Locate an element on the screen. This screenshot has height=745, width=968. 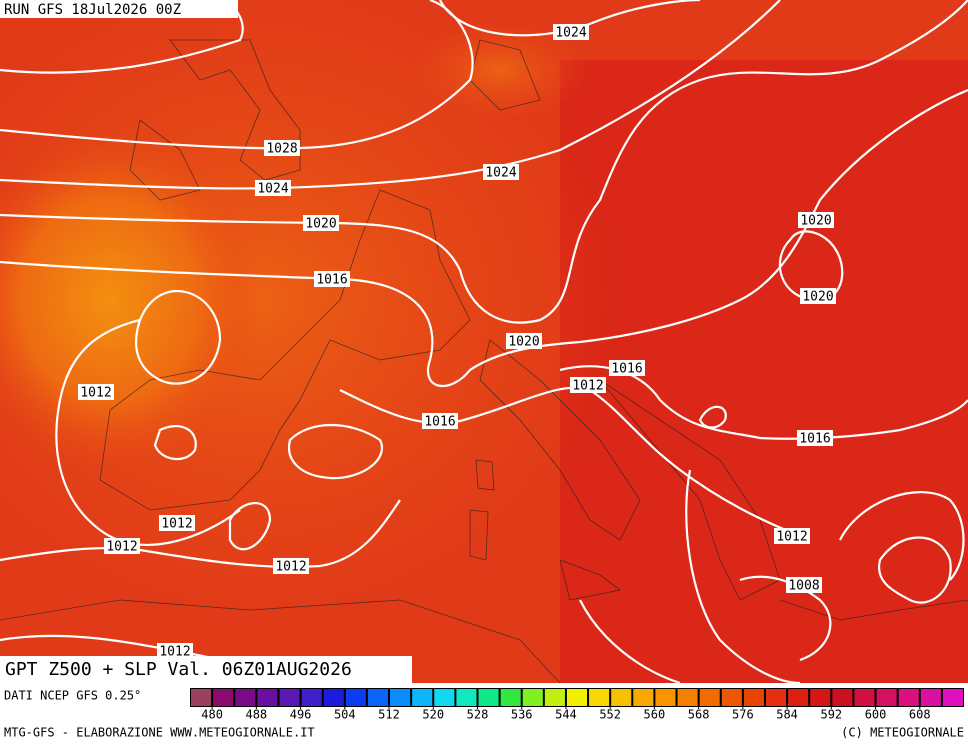
isobar-label: 1028 is located at coordinates (281, 149).